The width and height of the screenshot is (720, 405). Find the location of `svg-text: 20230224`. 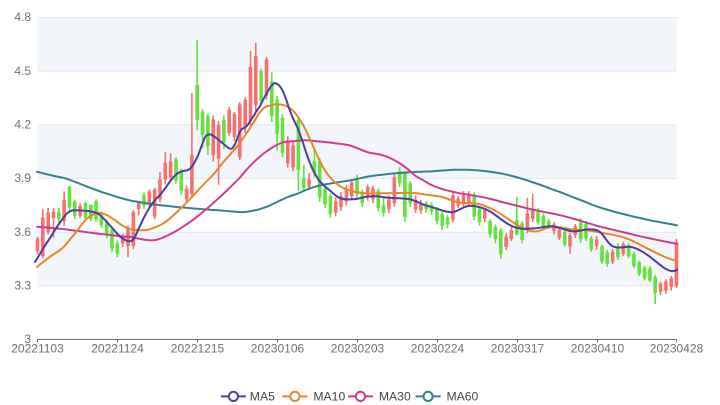

svg-text: 20230224 is located at coordinates (438, 349).